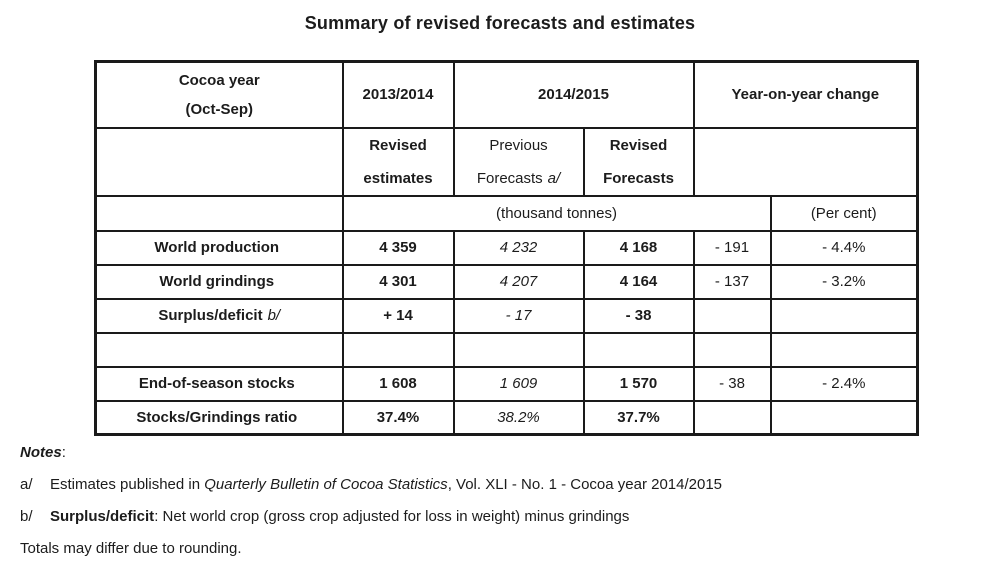  Describe the element at coordinates (131, 548) in the screenshot. I see `note-rounding: Totals may differ due to rounding.` at that location.